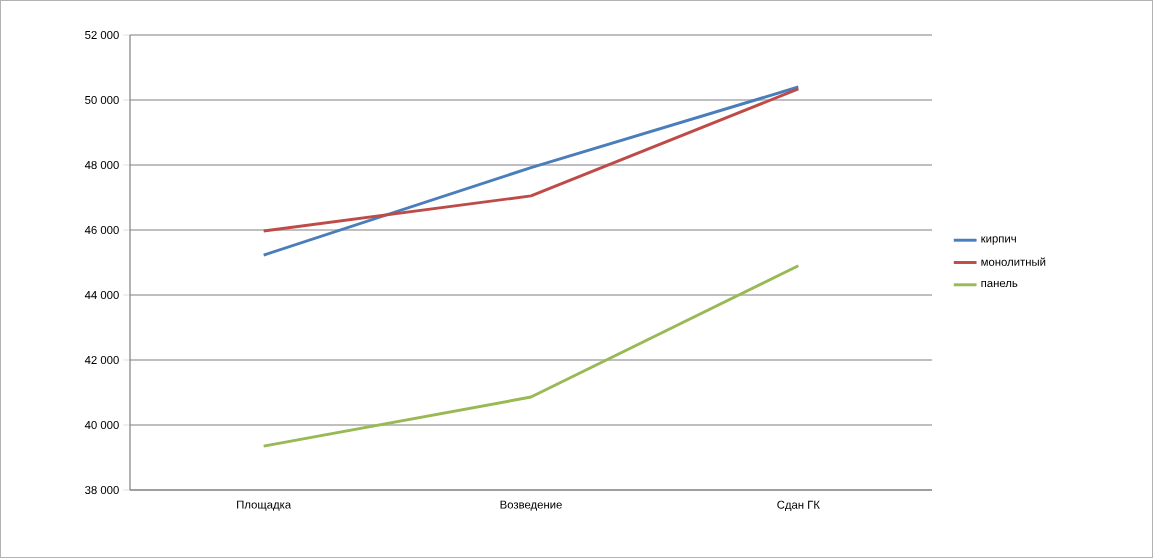 This screenshot has width=1153, height=558. Describe the element at coordinates (101, 165) in the screenshot. I see `y-tick-label: 48 000` at that location.